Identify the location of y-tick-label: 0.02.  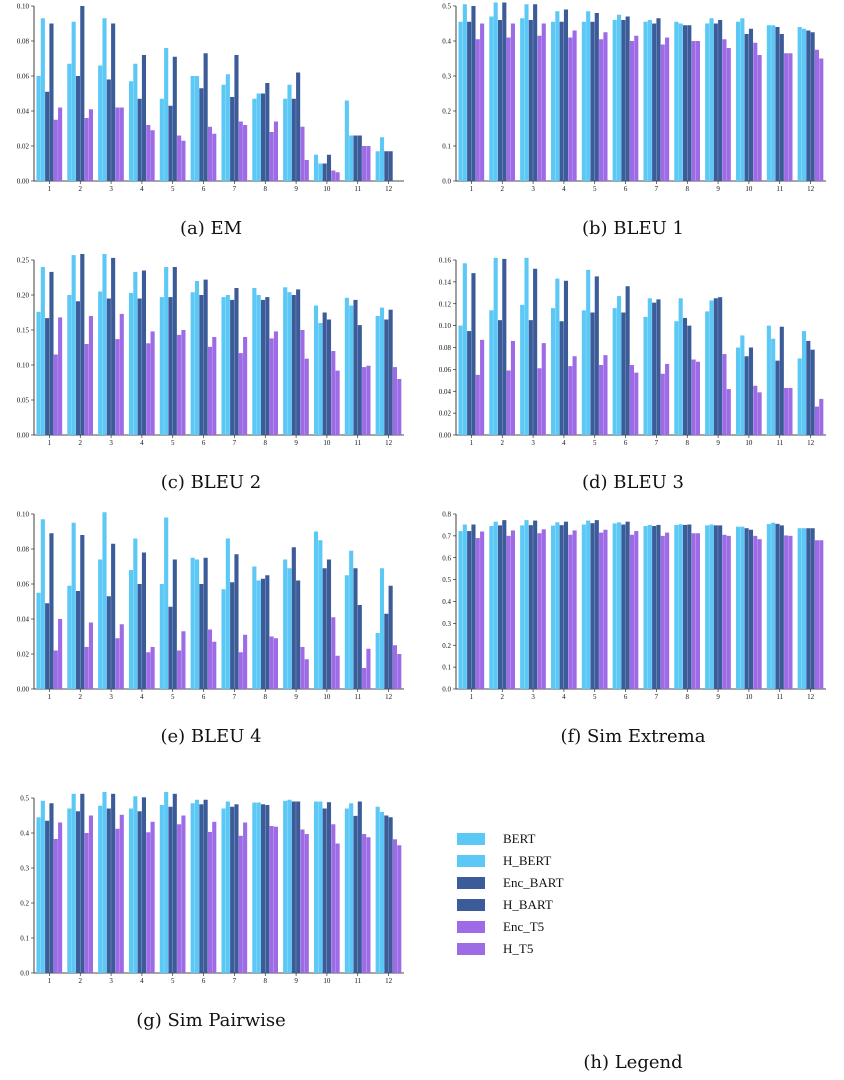
(23, 147).